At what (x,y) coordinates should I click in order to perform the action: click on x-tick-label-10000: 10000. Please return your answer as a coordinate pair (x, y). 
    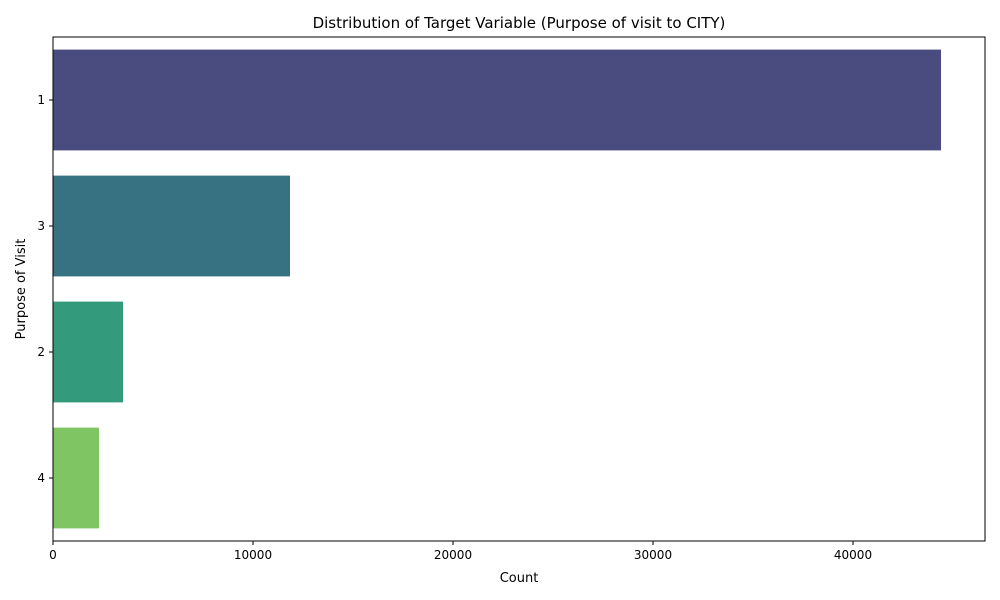
    Looking at the image, I should click on (253, 555).